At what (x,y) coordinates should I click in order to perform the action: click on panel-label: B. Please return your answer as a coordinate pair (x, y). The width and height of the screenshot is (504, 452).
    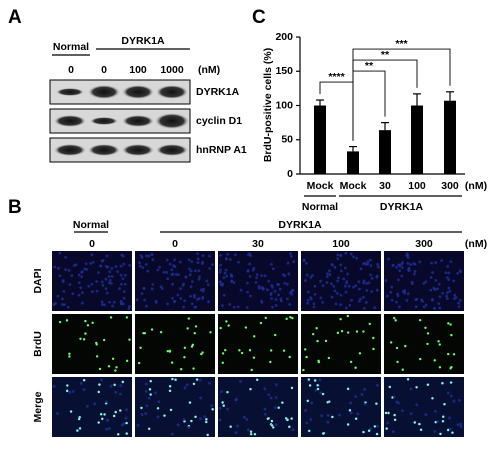
    Looking at the image, I should click on (15, 207).